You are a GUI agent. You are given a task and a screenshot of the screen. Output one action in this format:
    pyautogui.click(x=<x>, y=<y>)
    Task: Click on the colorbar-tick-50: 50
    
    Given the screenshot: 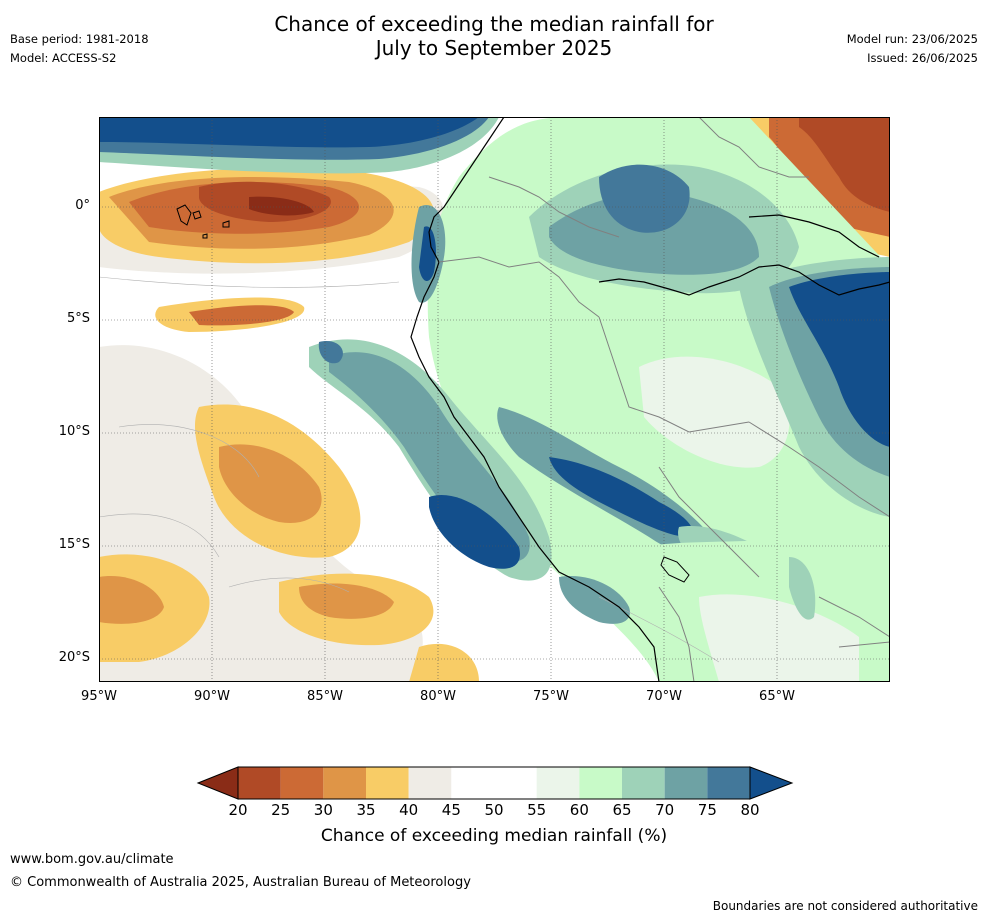 What is the action you would take?
    pyautogui.click(x=494, y=810)
    